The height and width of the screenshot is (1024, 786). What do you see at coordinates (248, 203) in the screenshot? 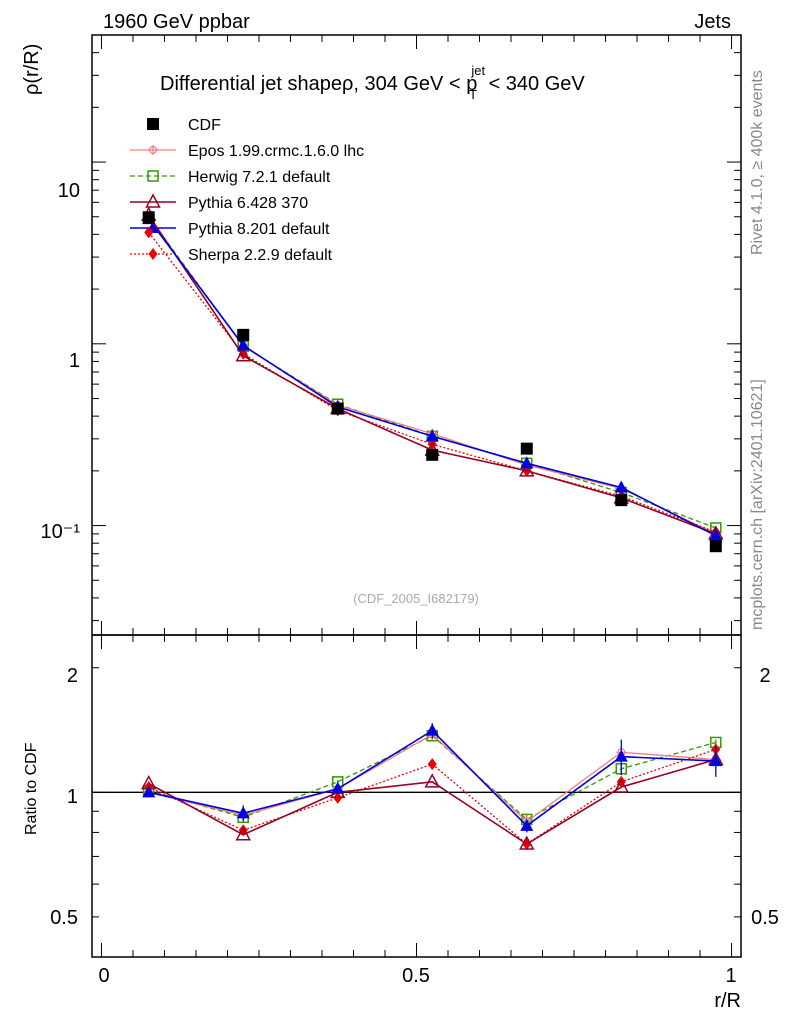
I see `legend-label-pythia6: Pythia 6.428 370` at bounding box center [248, 203].